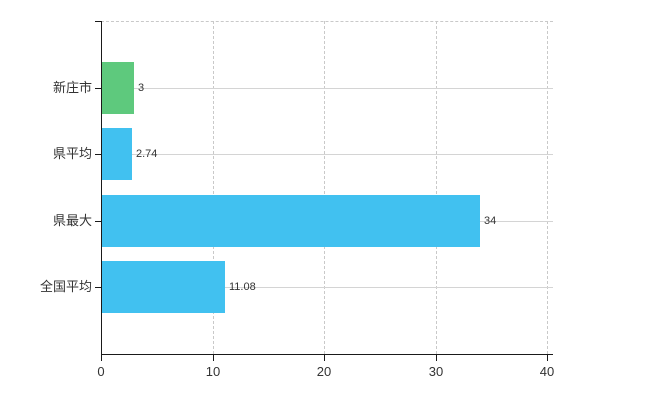  What do you see at coordinates (147, 154) in the screenshot?
I see `bar-value-label: 2.74` at bounding box center [147, 154].